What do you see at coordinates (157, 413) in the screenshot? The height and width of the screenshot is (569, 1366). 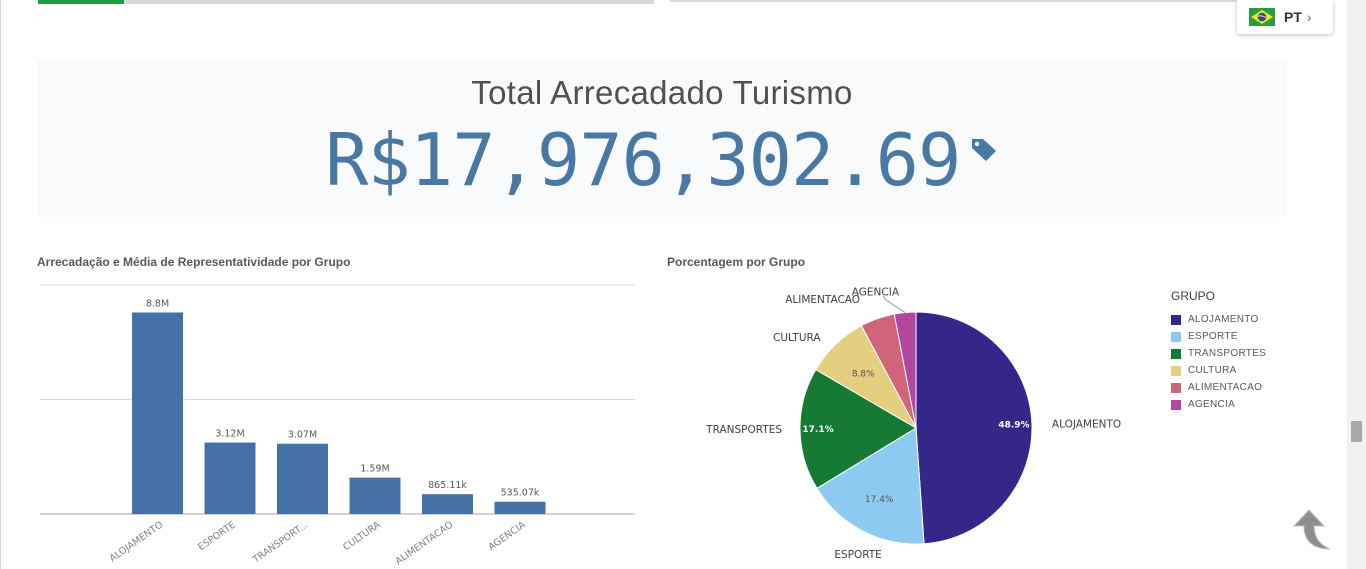 I see `bar-alojamento` at bounding box center [157, 413].